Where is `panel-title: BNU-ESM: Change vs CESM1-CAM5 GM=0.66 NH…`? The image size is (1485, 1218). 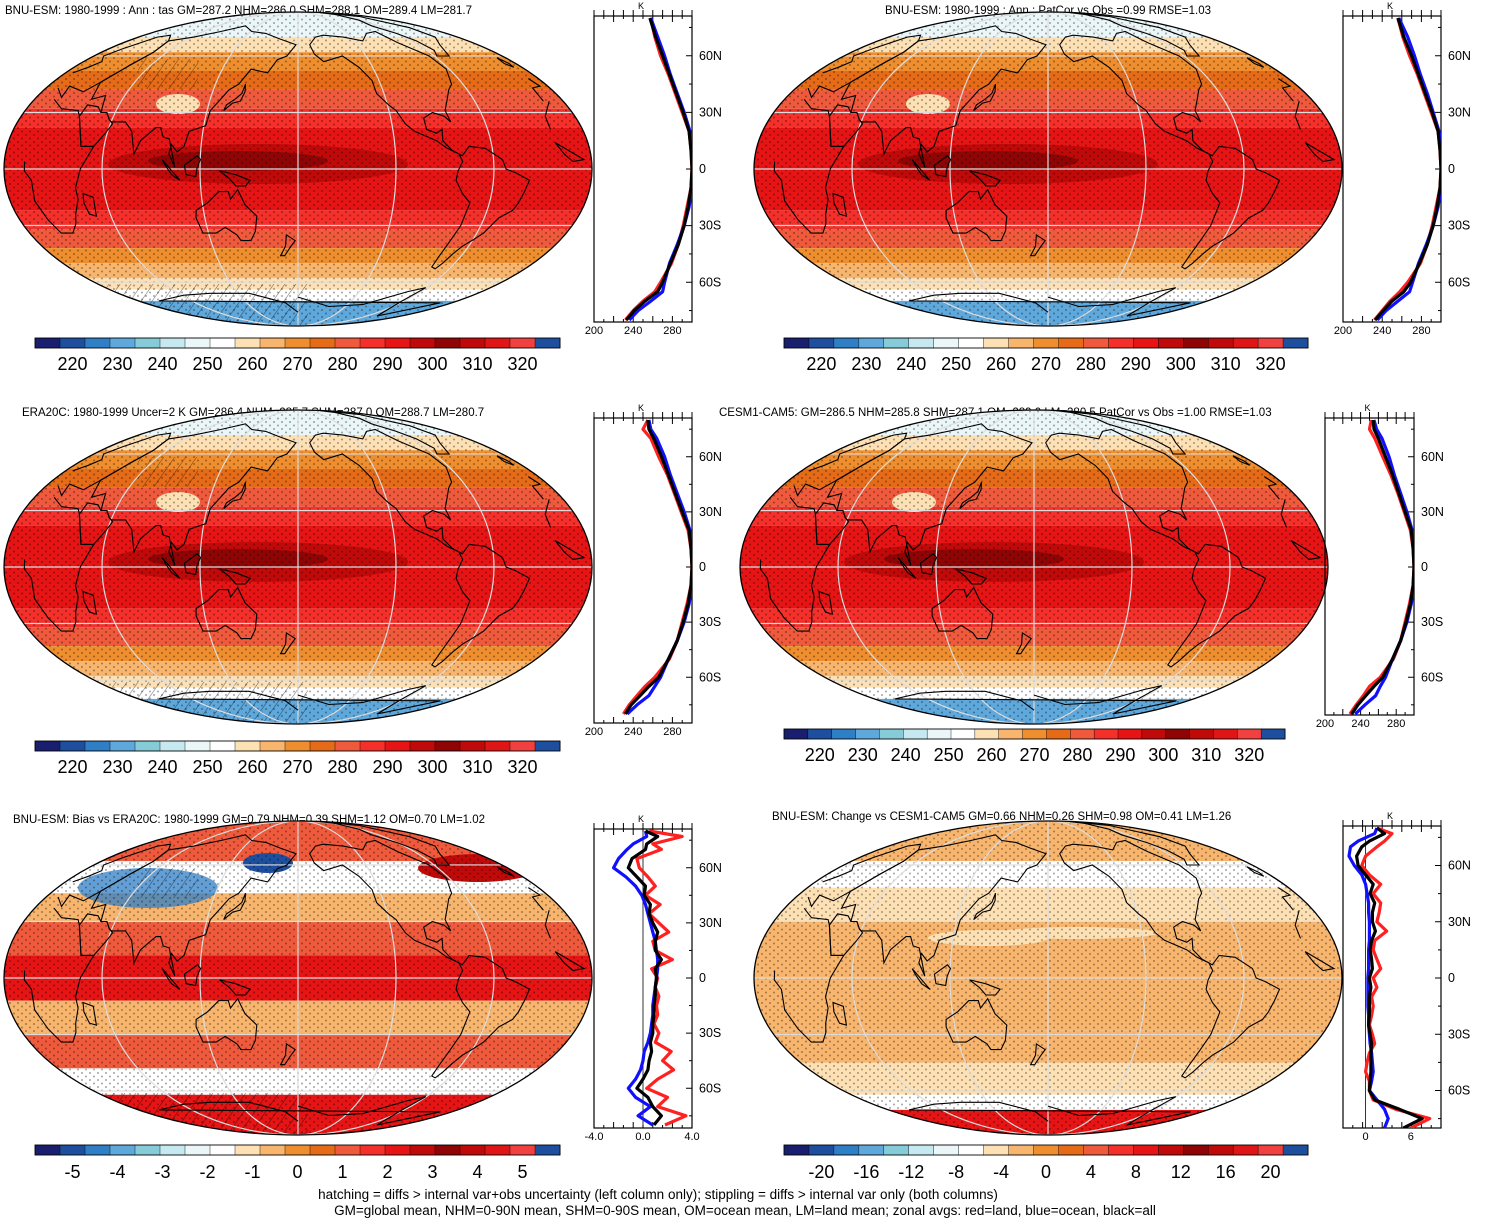
panel-title: BNU-ESM: Change vs CESM1-CAM5 GM=0.66 NH… is located at coordinates (1001, 817).